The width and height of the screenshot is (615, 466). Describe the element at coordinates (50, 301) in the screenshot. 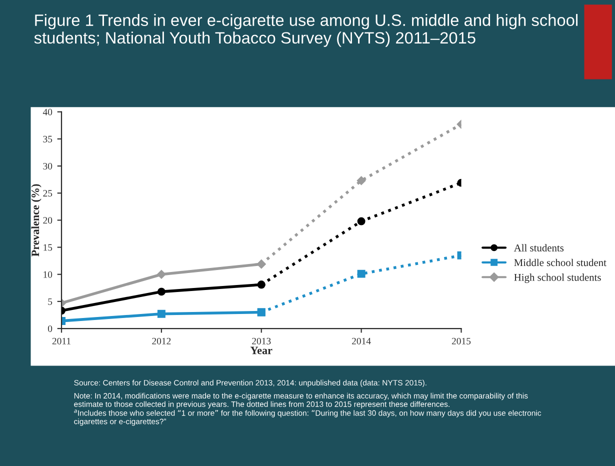

I see `y-tick-label: 5` at that location.